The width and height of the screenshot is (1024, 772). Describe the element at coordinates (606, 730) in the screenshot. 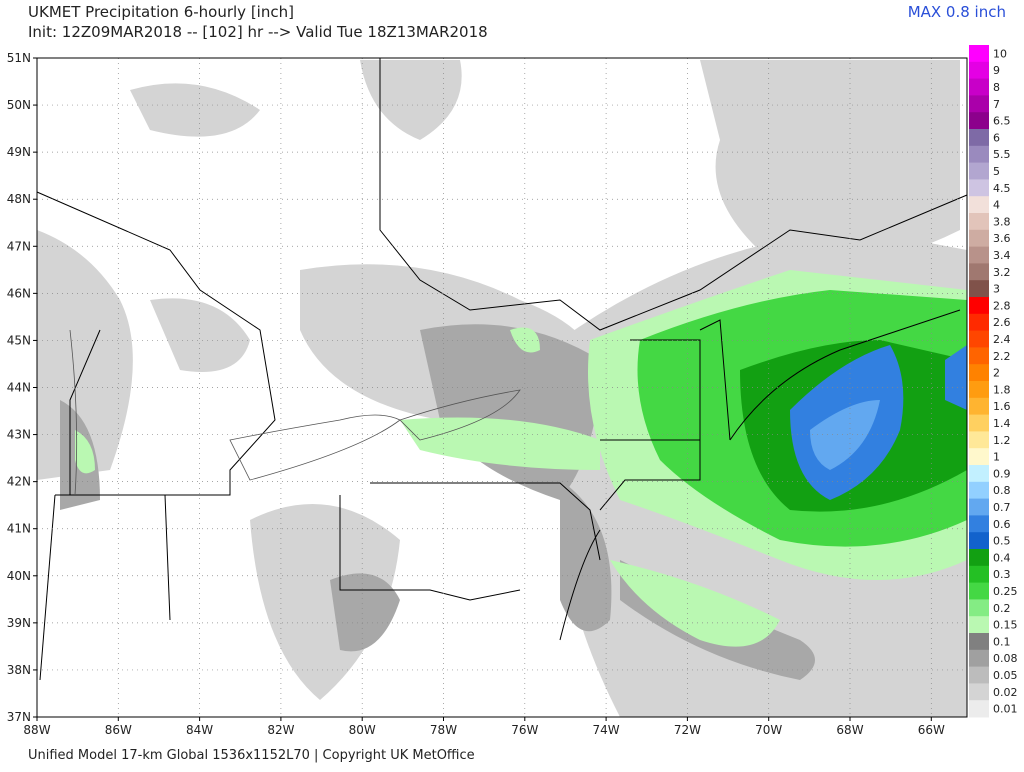

I see `lon-label: 74W` at that location.